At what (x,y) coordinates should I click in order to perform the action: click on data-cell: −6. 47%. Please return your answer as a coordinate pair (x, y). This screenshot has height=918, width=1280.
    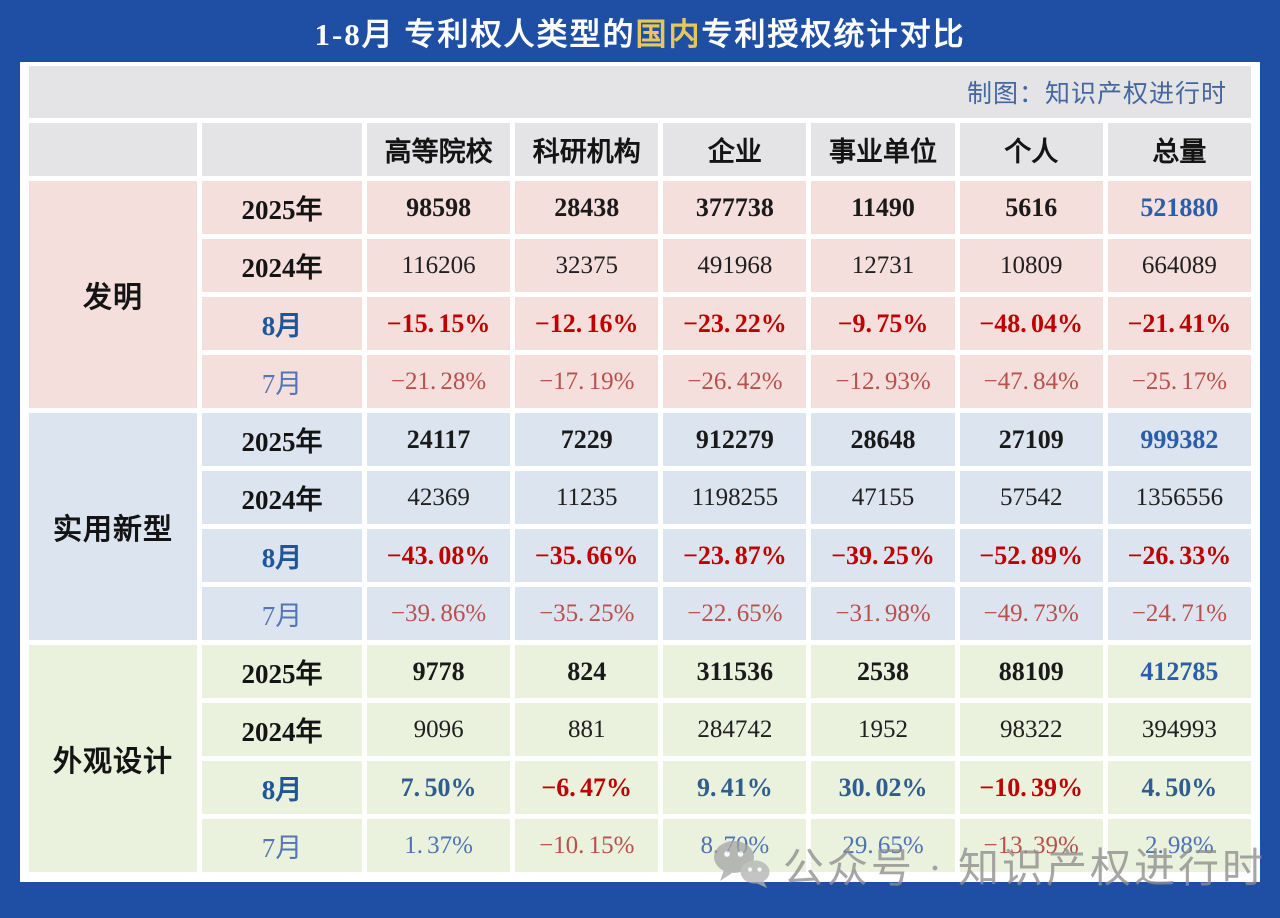
    Looking at the image, I should click on (587, 787).